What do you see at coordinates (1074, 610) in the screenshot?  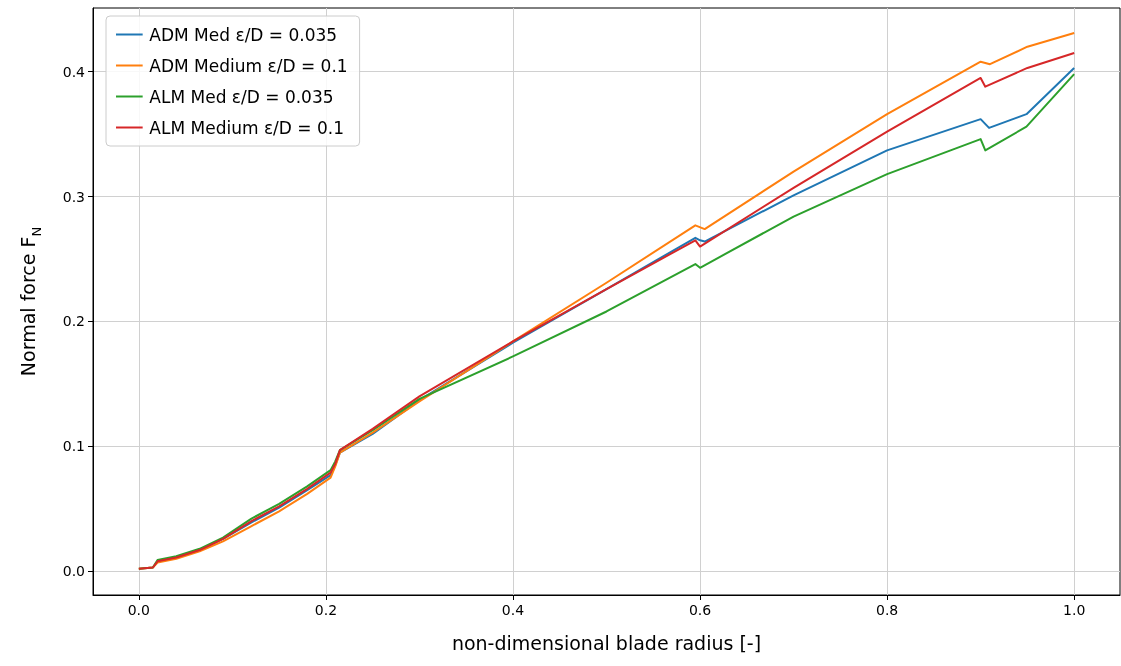 I see `x-tick-label: 1.0` at bounding box center [1074, 610].